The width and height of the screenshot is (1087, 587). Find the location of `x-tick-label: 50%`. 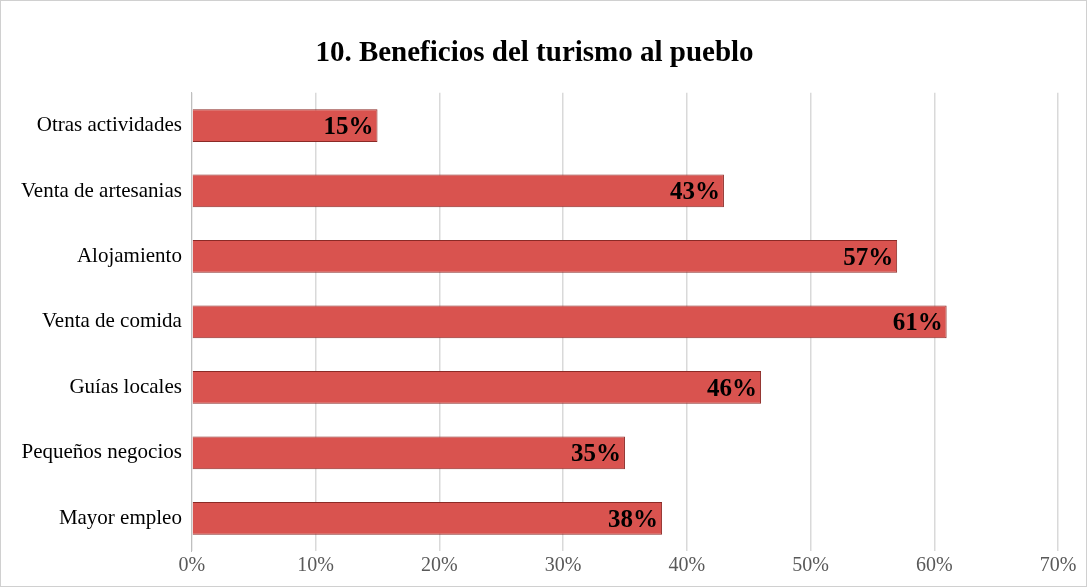

x-tick-label: 50% is located at coordinates (810, 564).